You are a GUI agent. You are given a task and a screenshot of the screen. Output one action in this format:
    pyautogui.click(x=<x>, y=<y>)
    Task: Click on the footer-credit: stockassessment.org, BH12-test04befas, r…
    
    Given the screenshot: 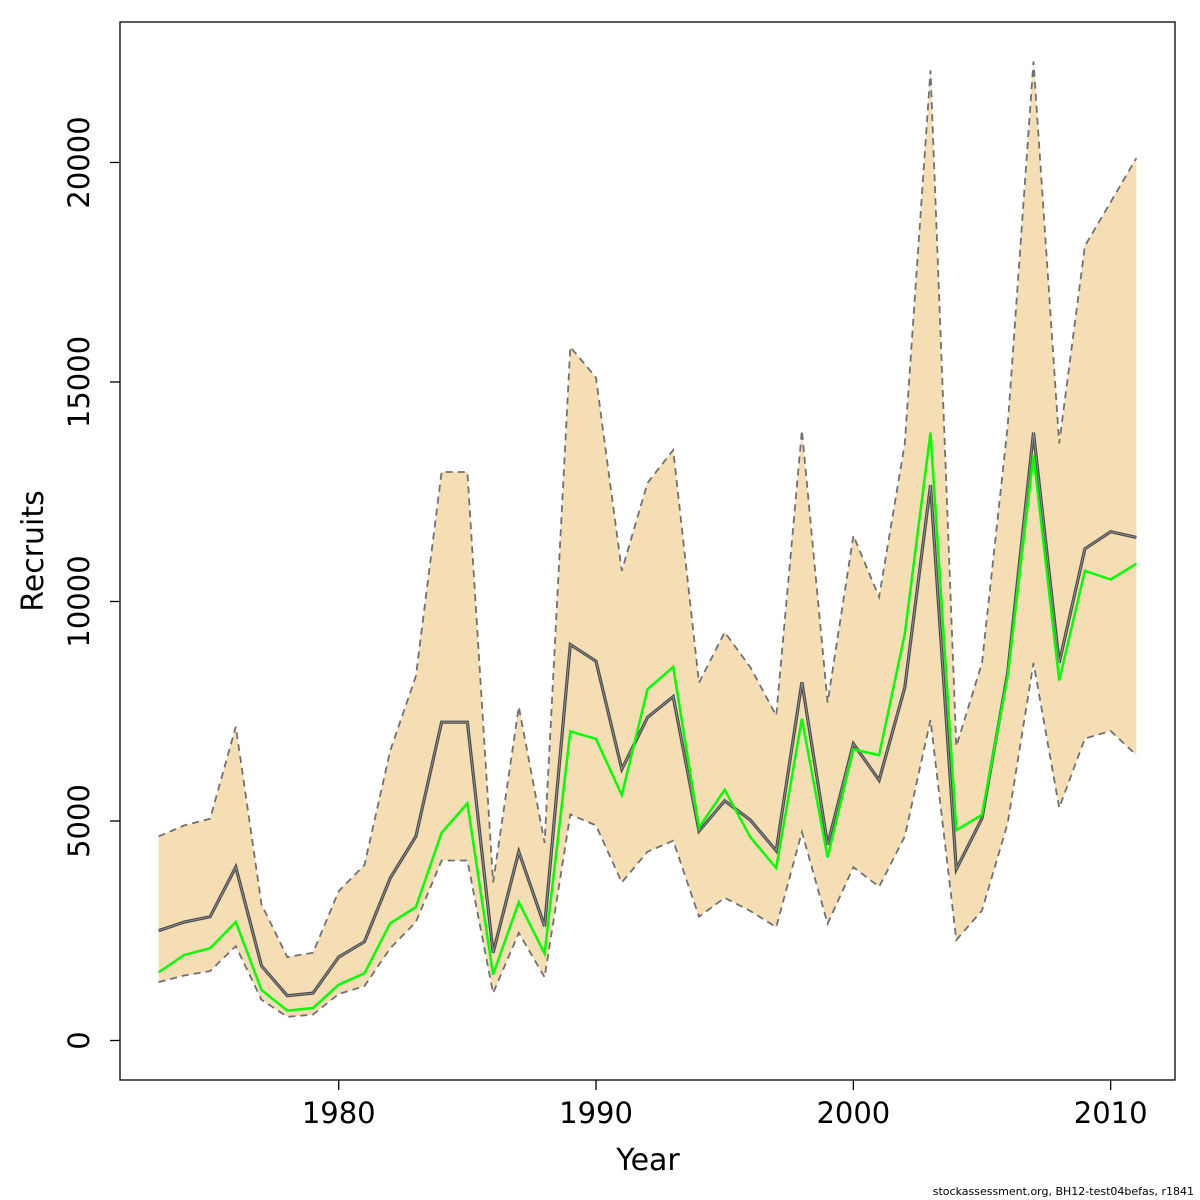 What is the action you would take?
    pyautogui.click(x=1063, y=1191)
    